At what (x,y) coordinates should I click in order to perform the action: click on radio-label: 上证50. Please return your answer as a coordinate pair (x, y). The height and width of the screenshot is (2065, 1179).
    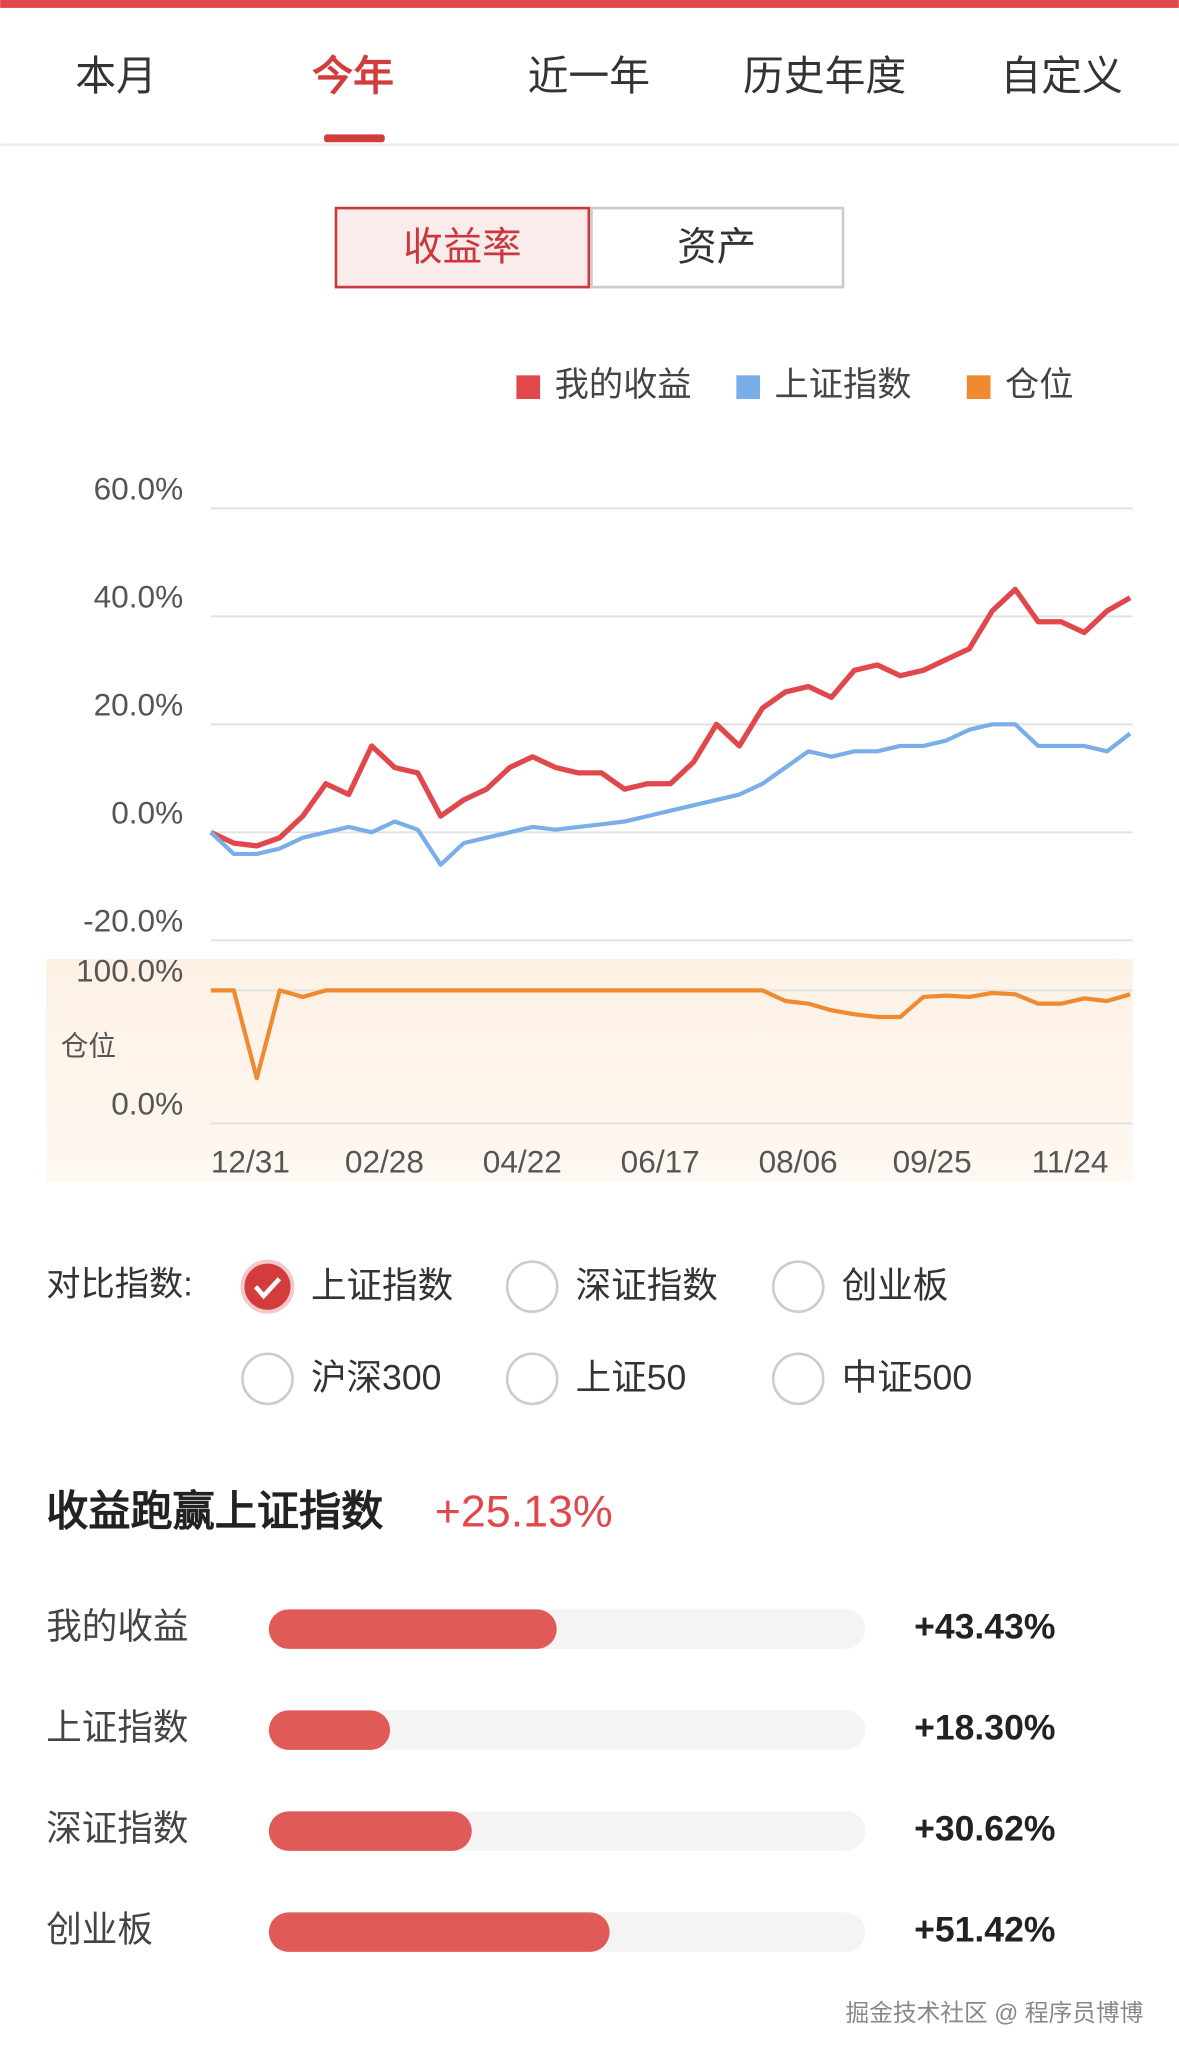
    Looking at the image, I should click on (631, 1378).